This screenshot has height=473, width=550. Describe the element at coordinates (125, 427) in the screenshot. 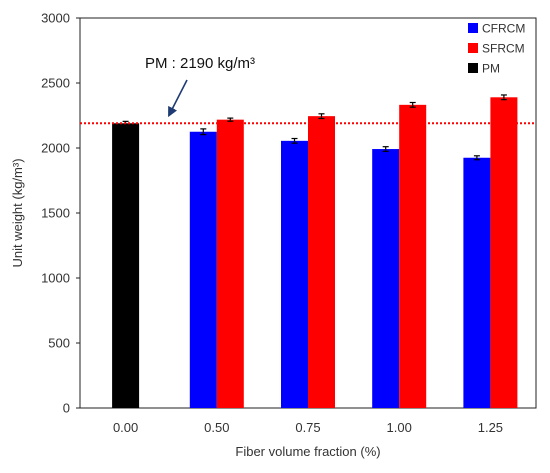

I see `x-tick-label: 0.00` at that location.